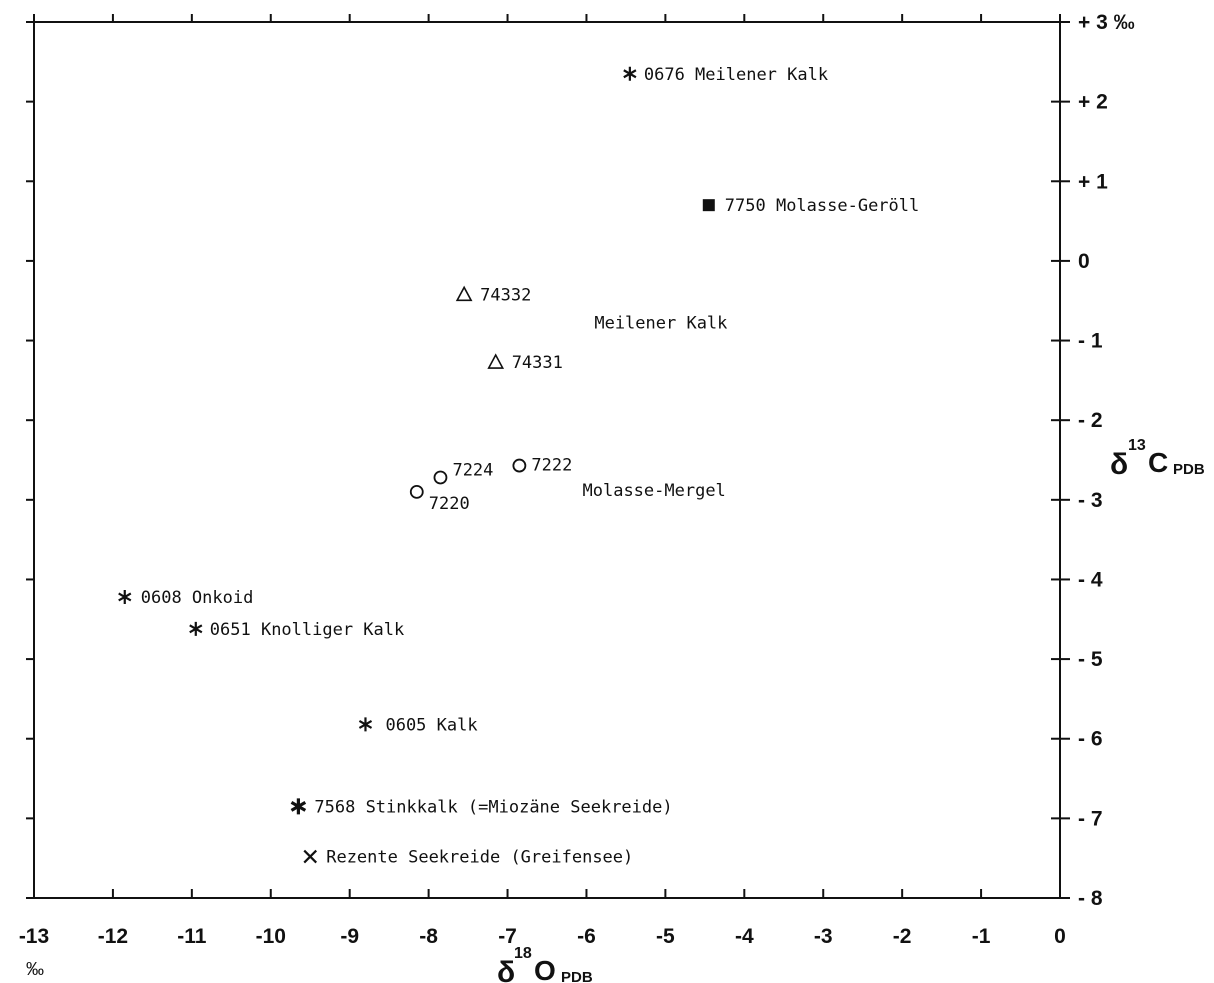  What do you see at coordinates (431, 725) in the screenshot?
I see `point-label: 0605 Kalk` at bounding box center [431, 725].